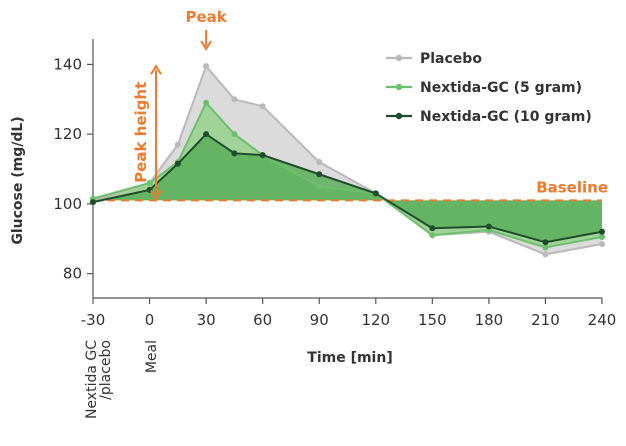 Image resolution: width=626 pixels, height=446 pixels. I want to click on x-tick-label: 240, so click(602, 320).